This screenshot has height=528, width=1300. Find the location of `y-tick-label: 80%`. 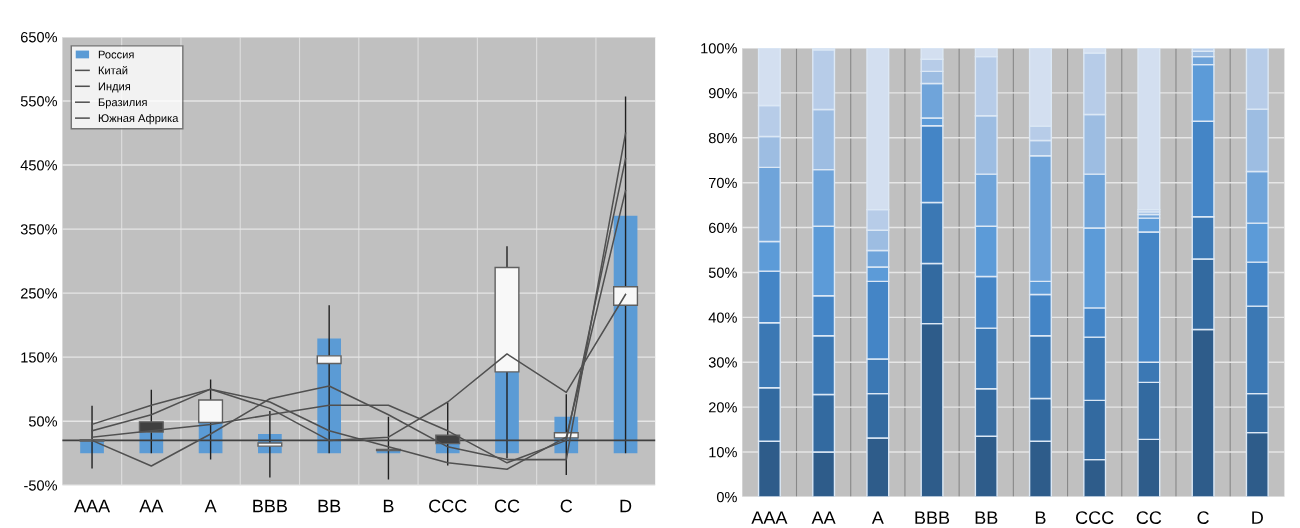

y-tick-label: 80% is located at coordinates (722, 138).